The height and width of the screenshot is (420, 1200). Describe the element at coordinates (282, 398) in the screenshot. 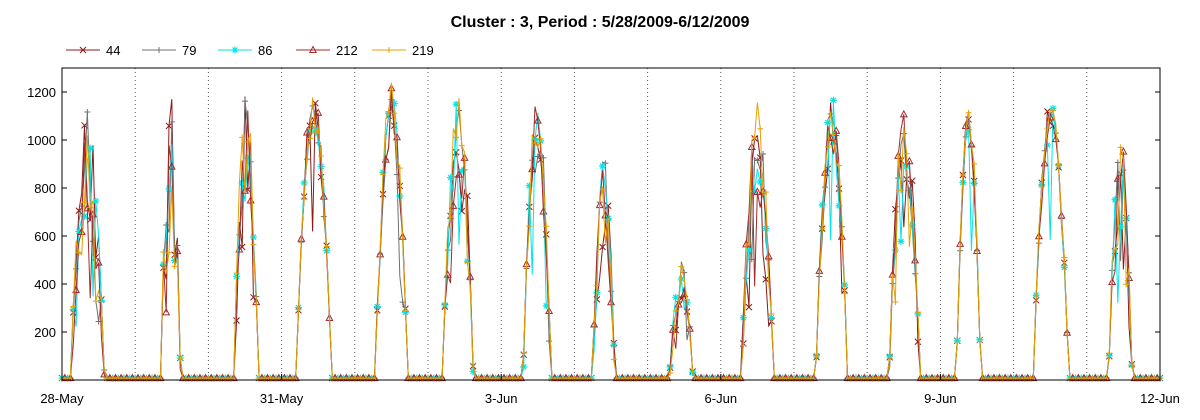

I see `x-tick-label: 31-May` at that location.